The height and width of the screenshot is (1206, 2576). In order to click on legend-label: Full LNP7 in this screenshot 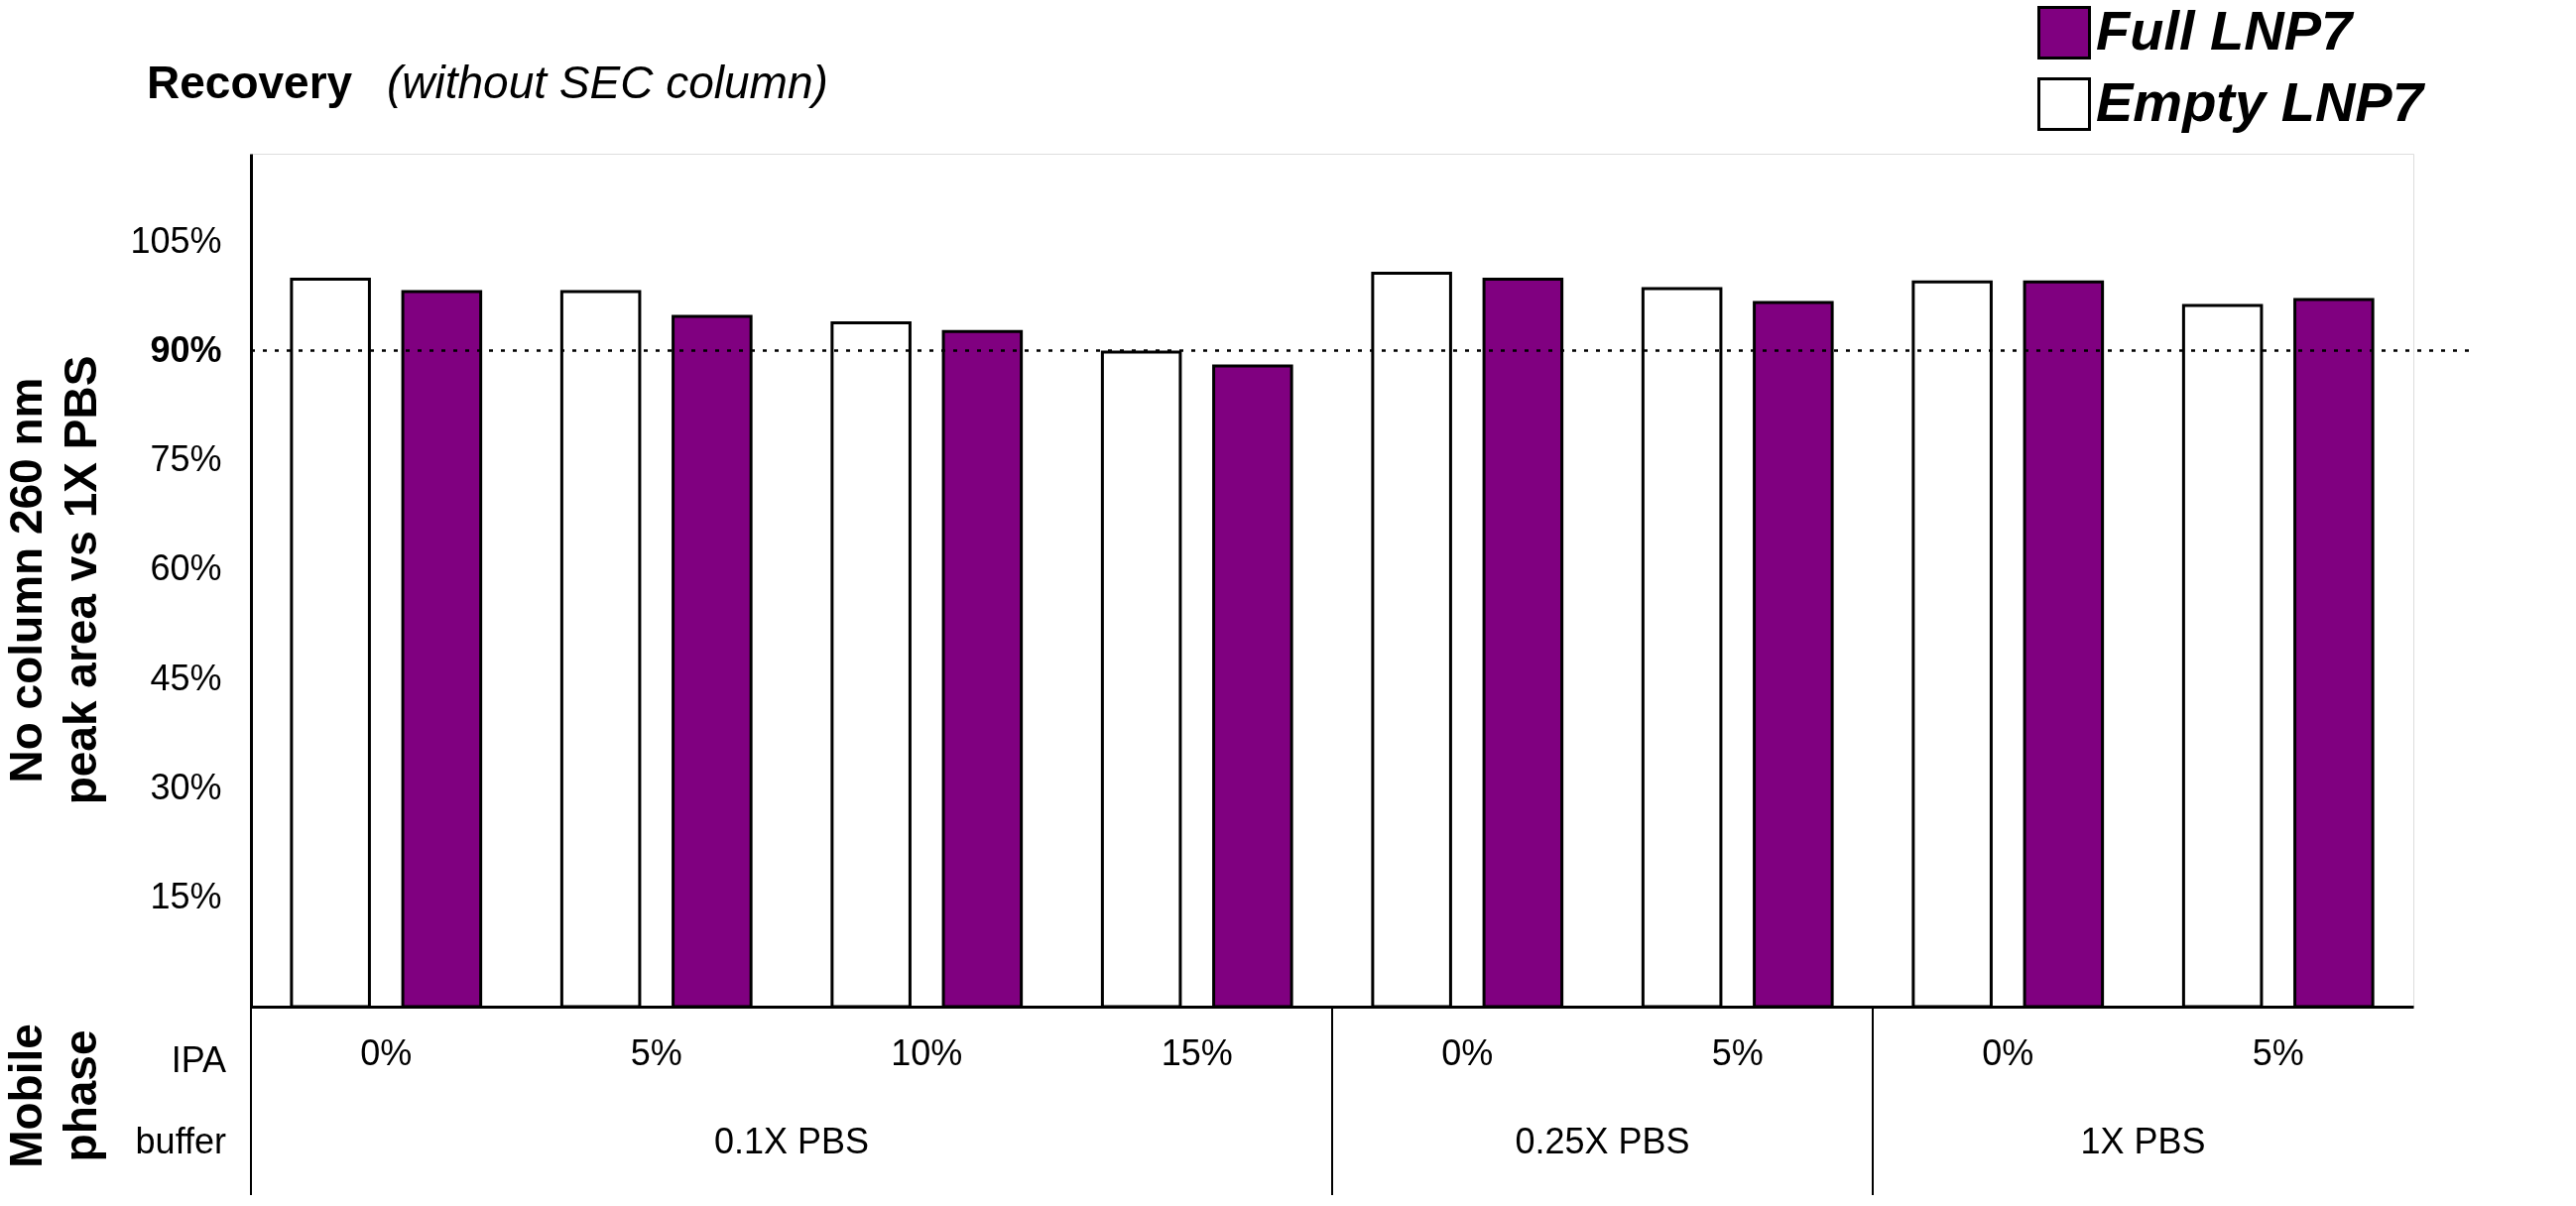, I will do `click(2226, 31)`.